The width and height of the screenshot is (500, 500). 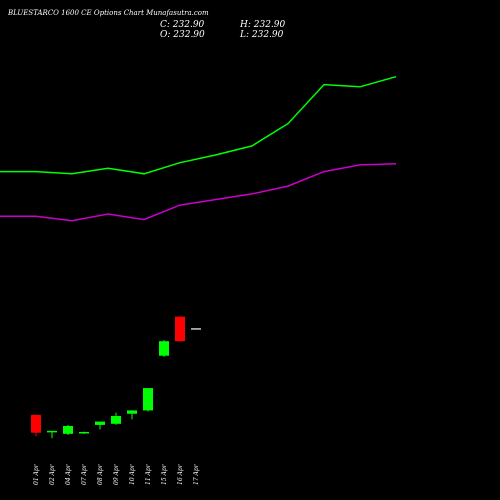 I want to click on ohlc-high: H: 232.90, so click(x=262, y=25).